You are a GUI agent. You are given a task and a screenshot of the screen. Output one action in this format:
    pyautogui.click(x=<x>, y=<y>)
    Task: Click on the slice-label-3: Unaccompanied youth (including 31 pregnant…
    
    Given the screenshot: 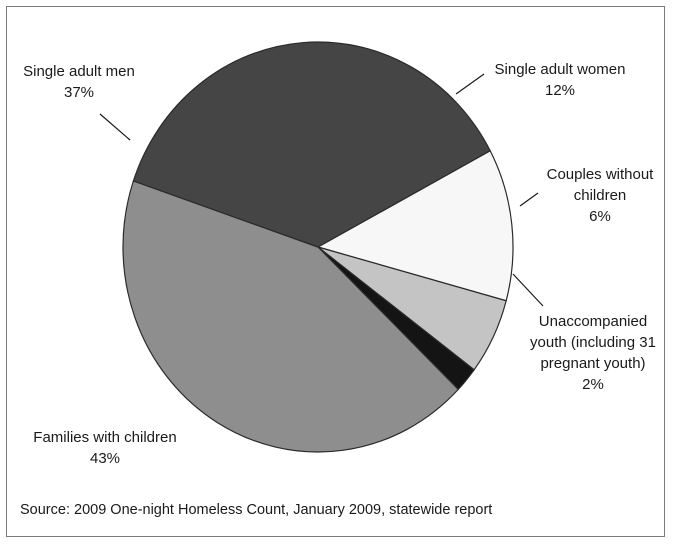 What is the action you would take?
    pyautogui.click(x=593, y=353)
    